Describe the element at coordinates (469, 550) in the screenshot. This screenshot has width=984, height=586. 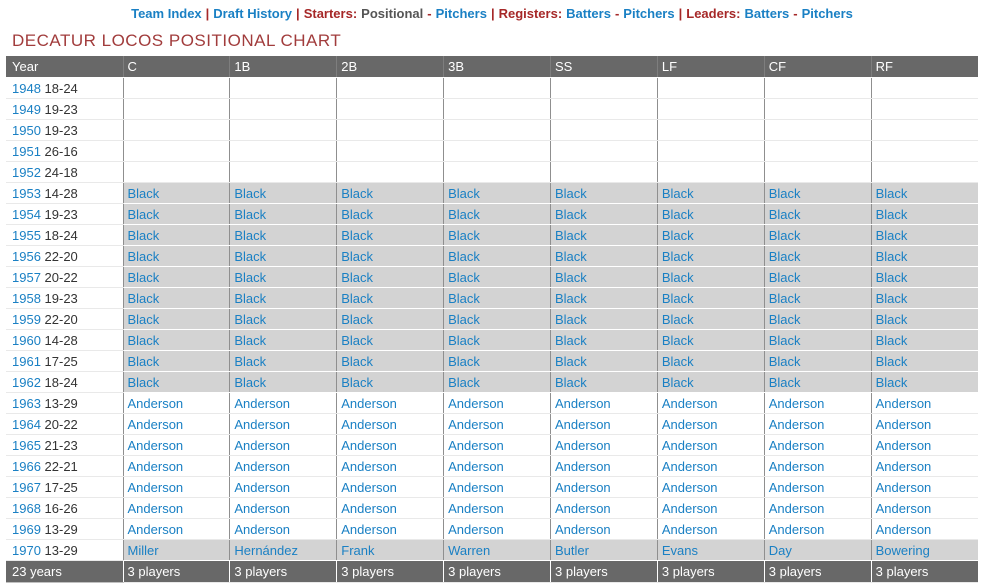
I see `player-link: Warren` at that location.